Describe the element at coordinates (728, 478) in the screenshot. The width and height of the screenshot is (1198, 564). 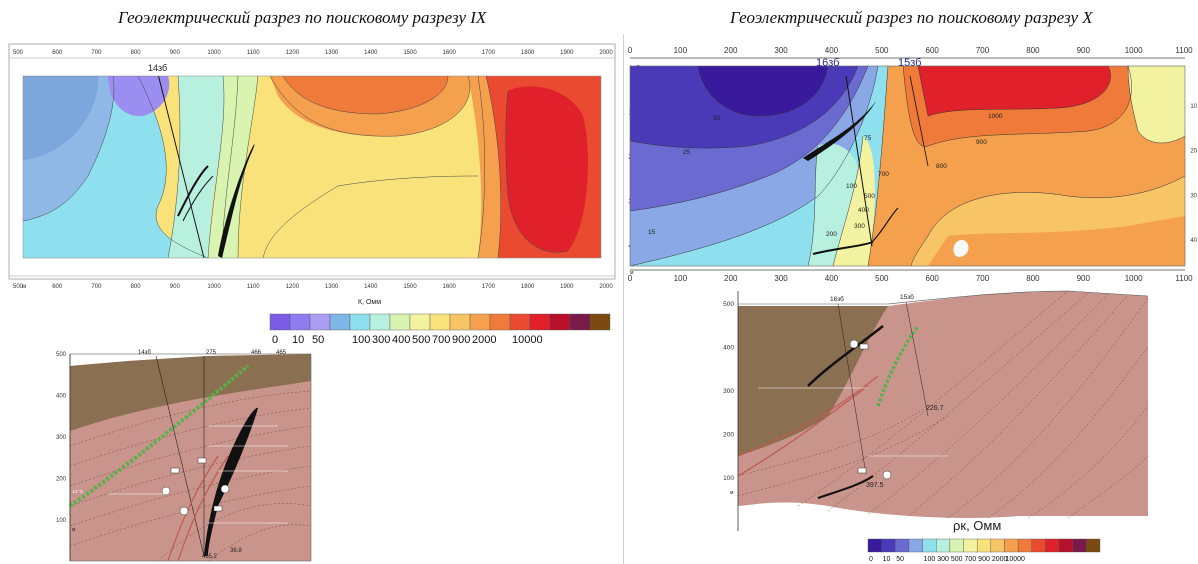
I see `right-section-y-tick: 100` at that location.